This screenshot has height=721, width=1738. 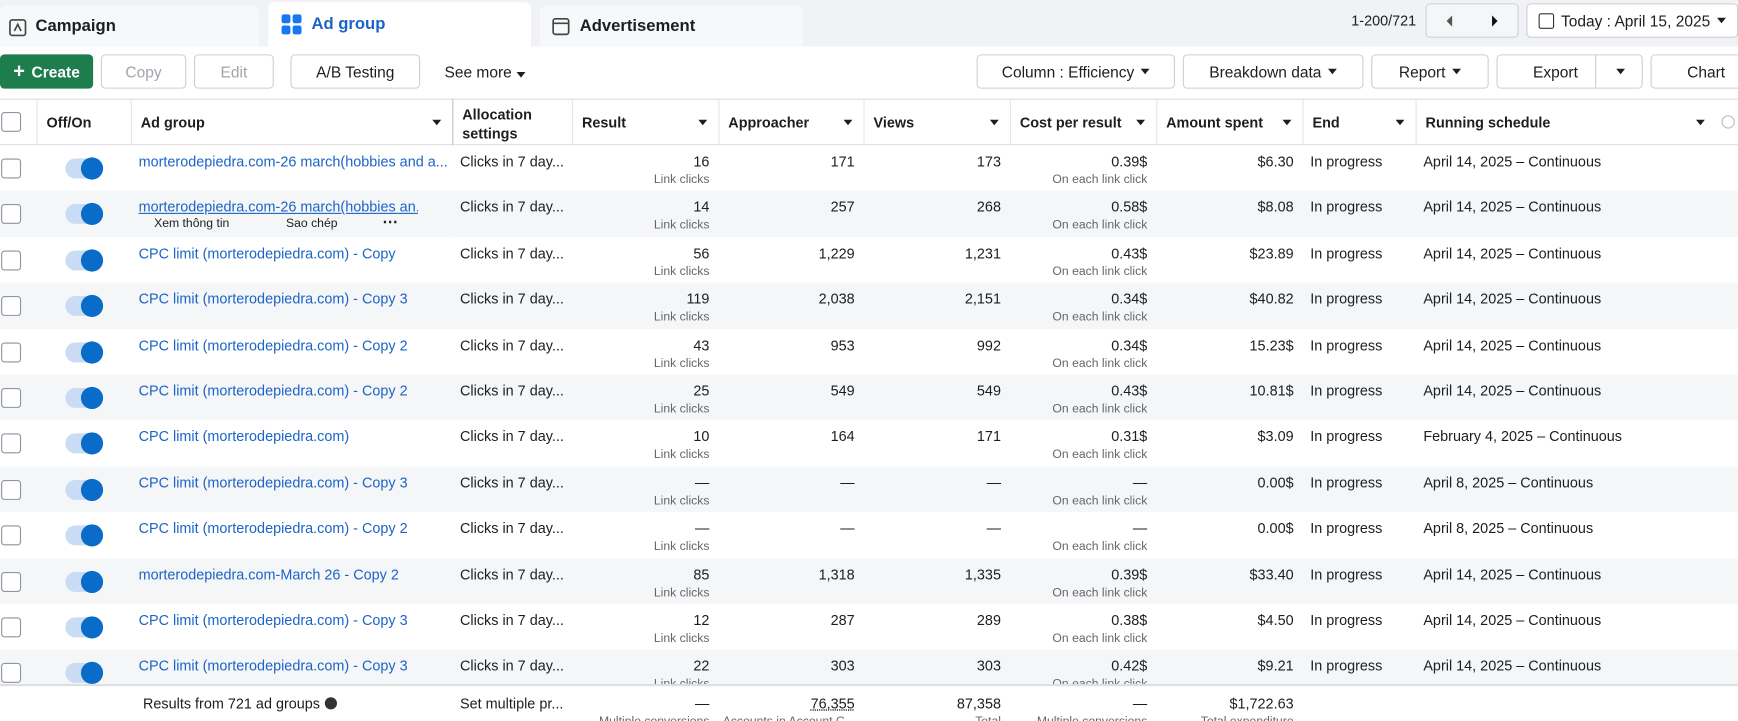 I want to click on row-action: Xem thông tin, so click(x=192, y=224).